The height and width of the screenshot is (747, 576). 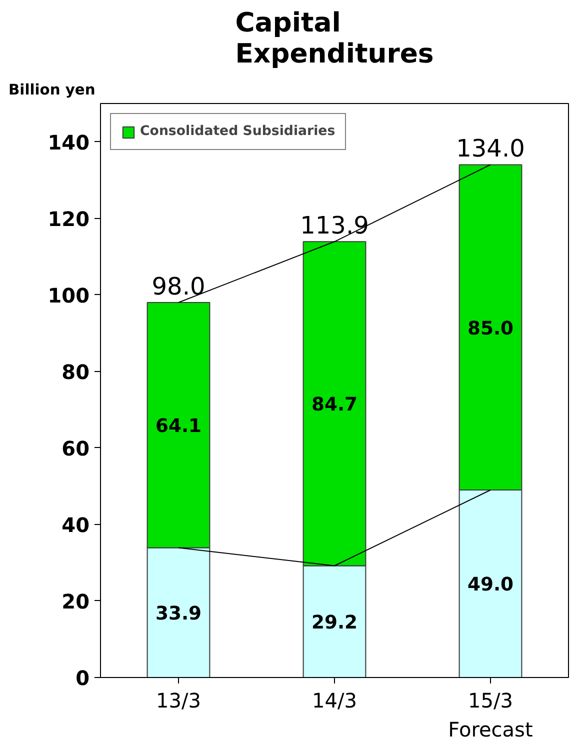 What do you see at coordinates (334, 226) in the screenshot?
I see `total-label: 113.9` at bounding box center [334, 226].